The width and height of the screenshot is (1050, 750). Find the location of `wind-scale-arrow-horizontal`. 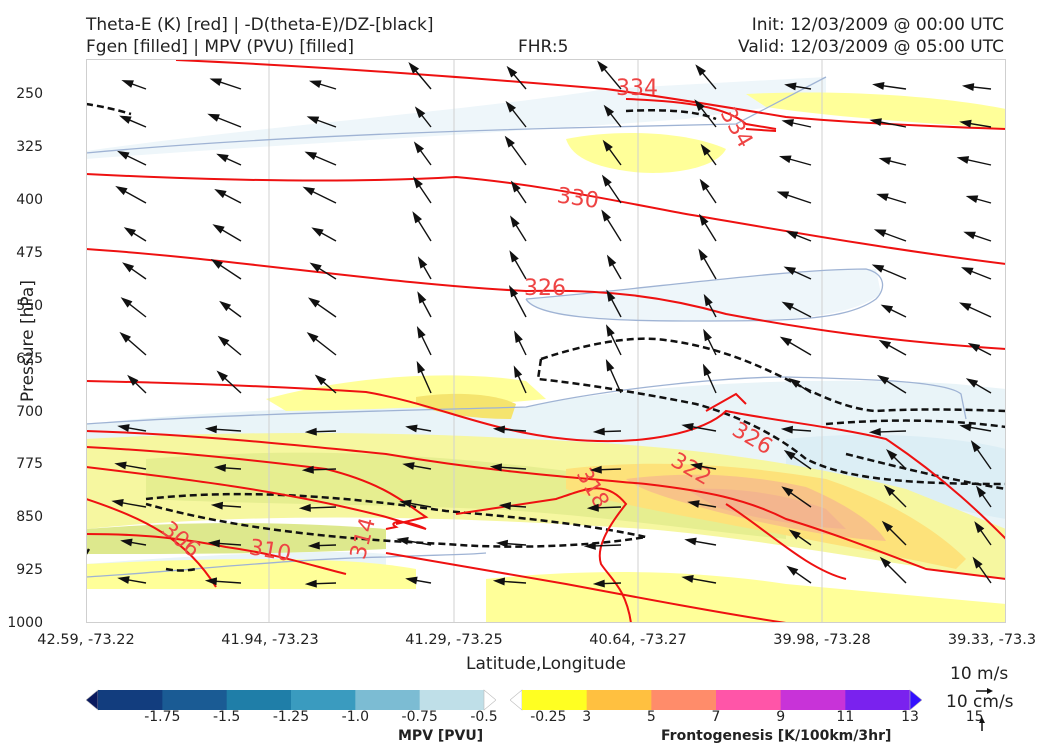

wind-scale-arrow-horizontal is located at coordinates (984, 691).